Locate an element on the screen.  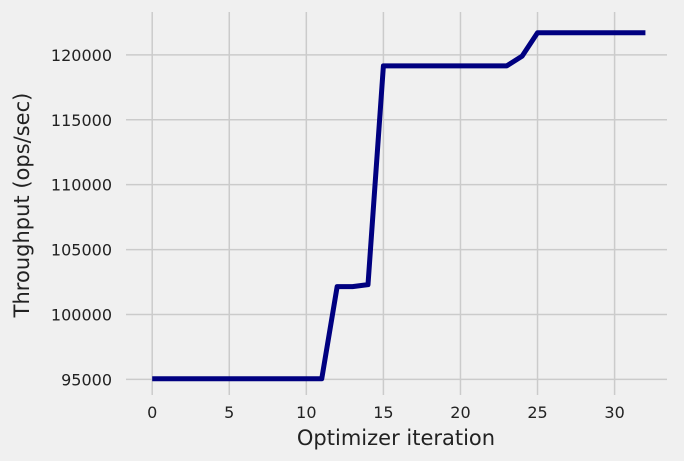
x-tick-label: 30 is located at coordinates (614, 412).